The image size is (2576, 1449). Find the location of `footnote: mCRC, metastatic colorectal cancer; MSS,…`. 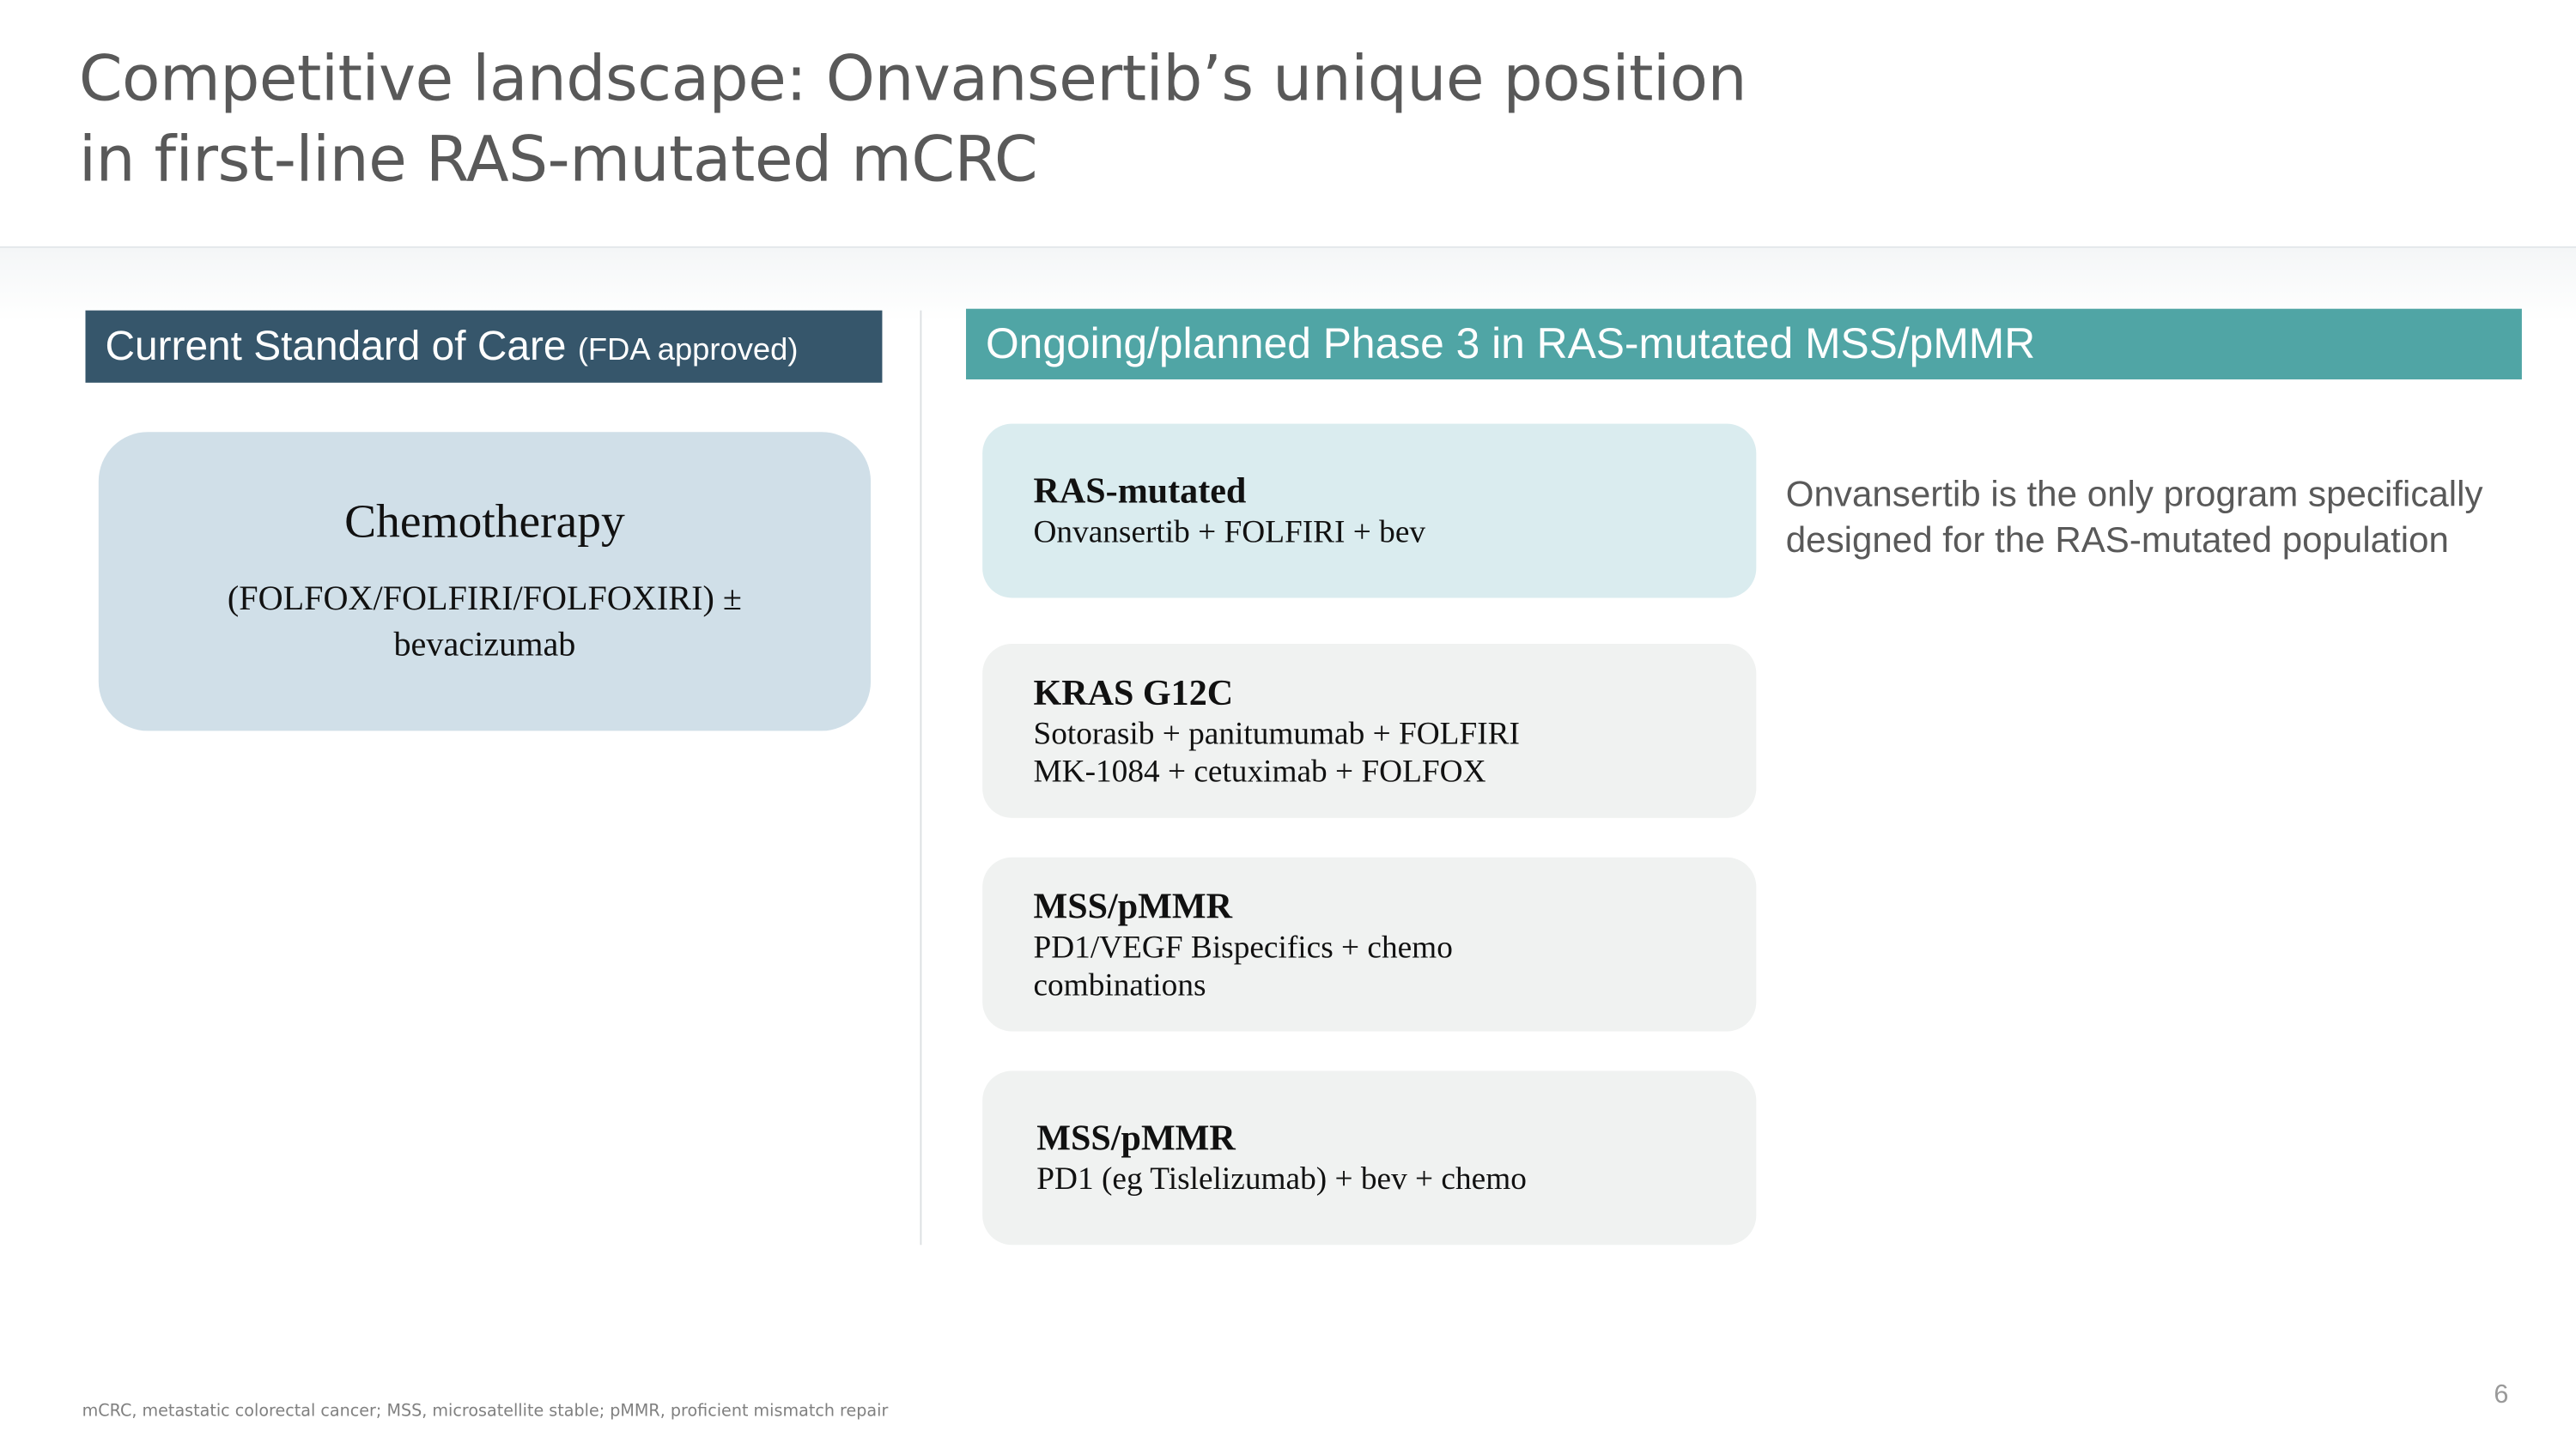

footnote: mCRC, metastatic colorectal cancer; MSS,… is located at coordinates (486, 1412).